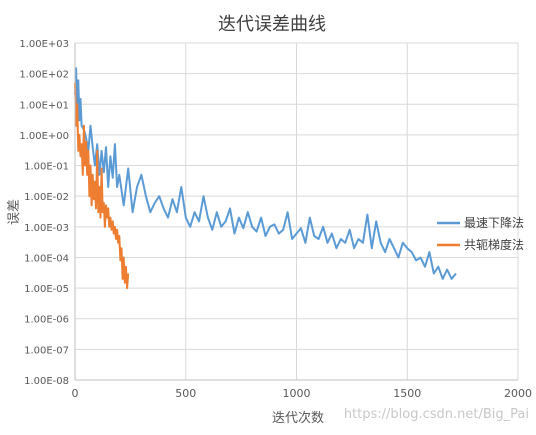 Image resolution: width=536 pixels, height=435 pixels. I want to click on y-tick-label: 1.00E+03, so click(44, 44).